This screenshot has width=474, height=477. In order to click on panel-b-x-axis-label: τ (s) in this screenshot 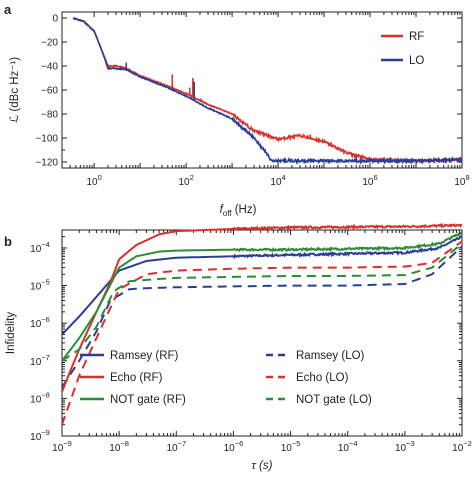, I will do `click(262, 466)`.